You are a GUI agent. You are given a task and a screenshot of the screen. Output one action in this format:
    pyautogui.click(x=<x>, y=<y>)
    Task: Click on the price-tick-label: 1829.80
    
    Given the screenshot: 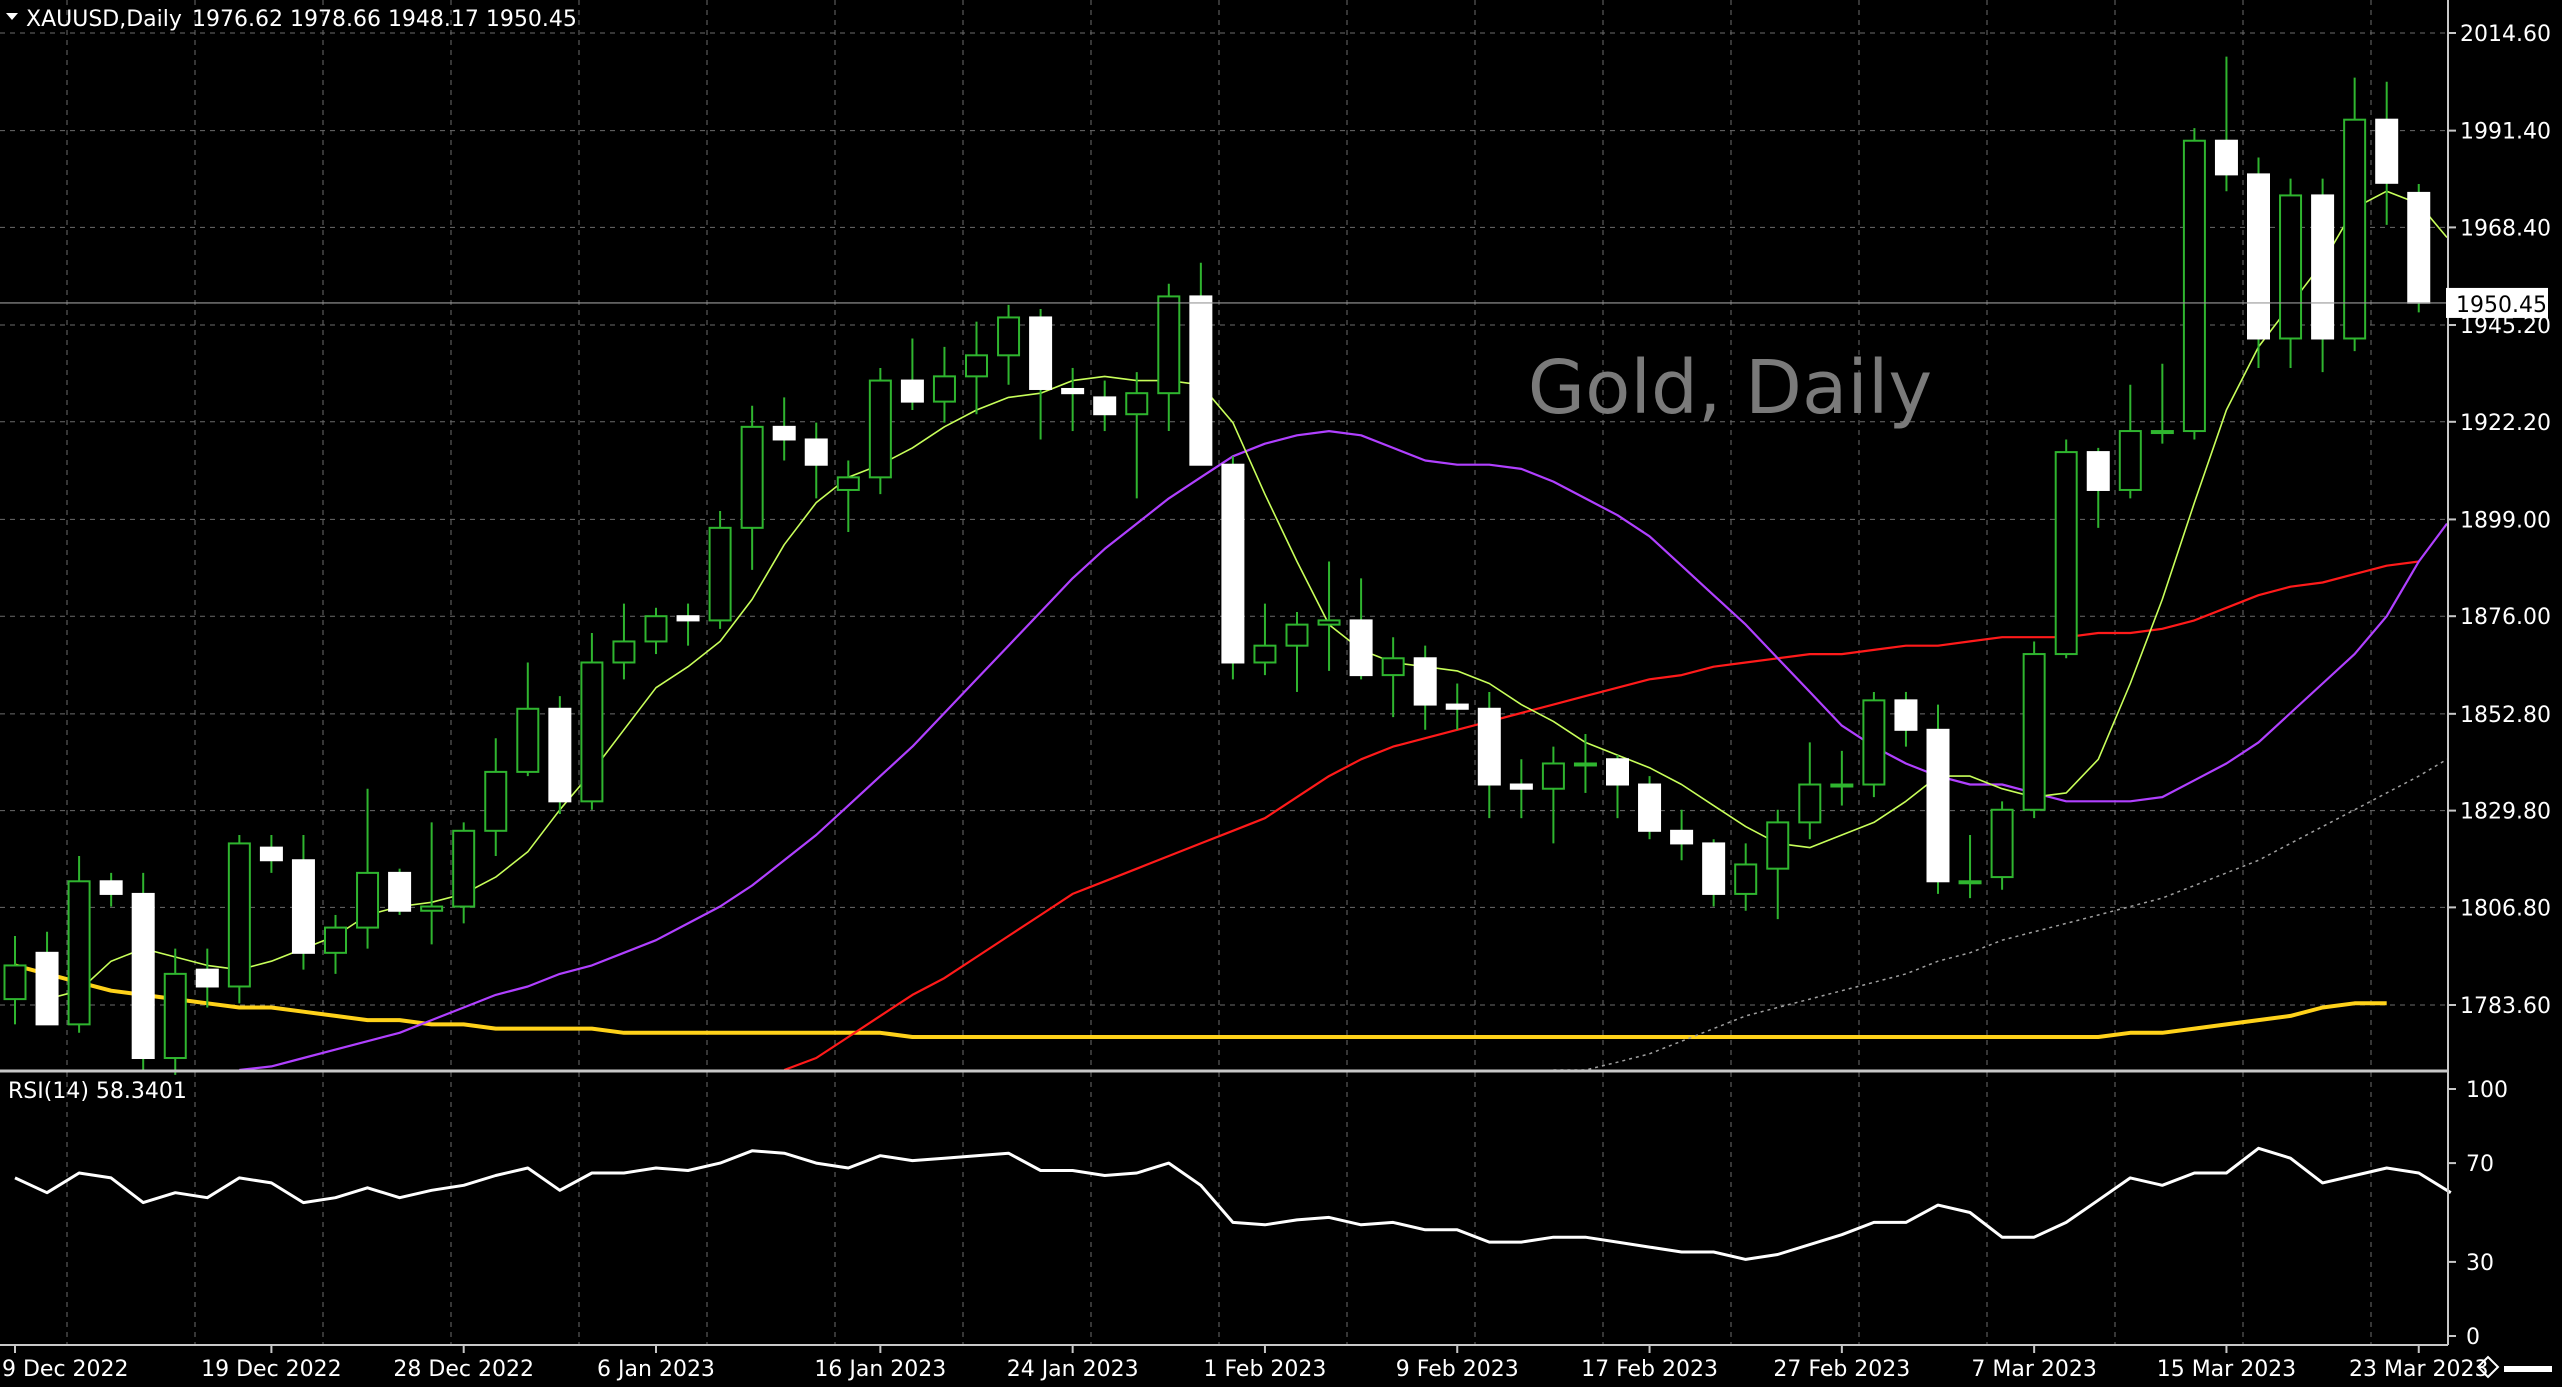 What is the action you would take?
    pyautogui.click(x=2505, y=812)
    